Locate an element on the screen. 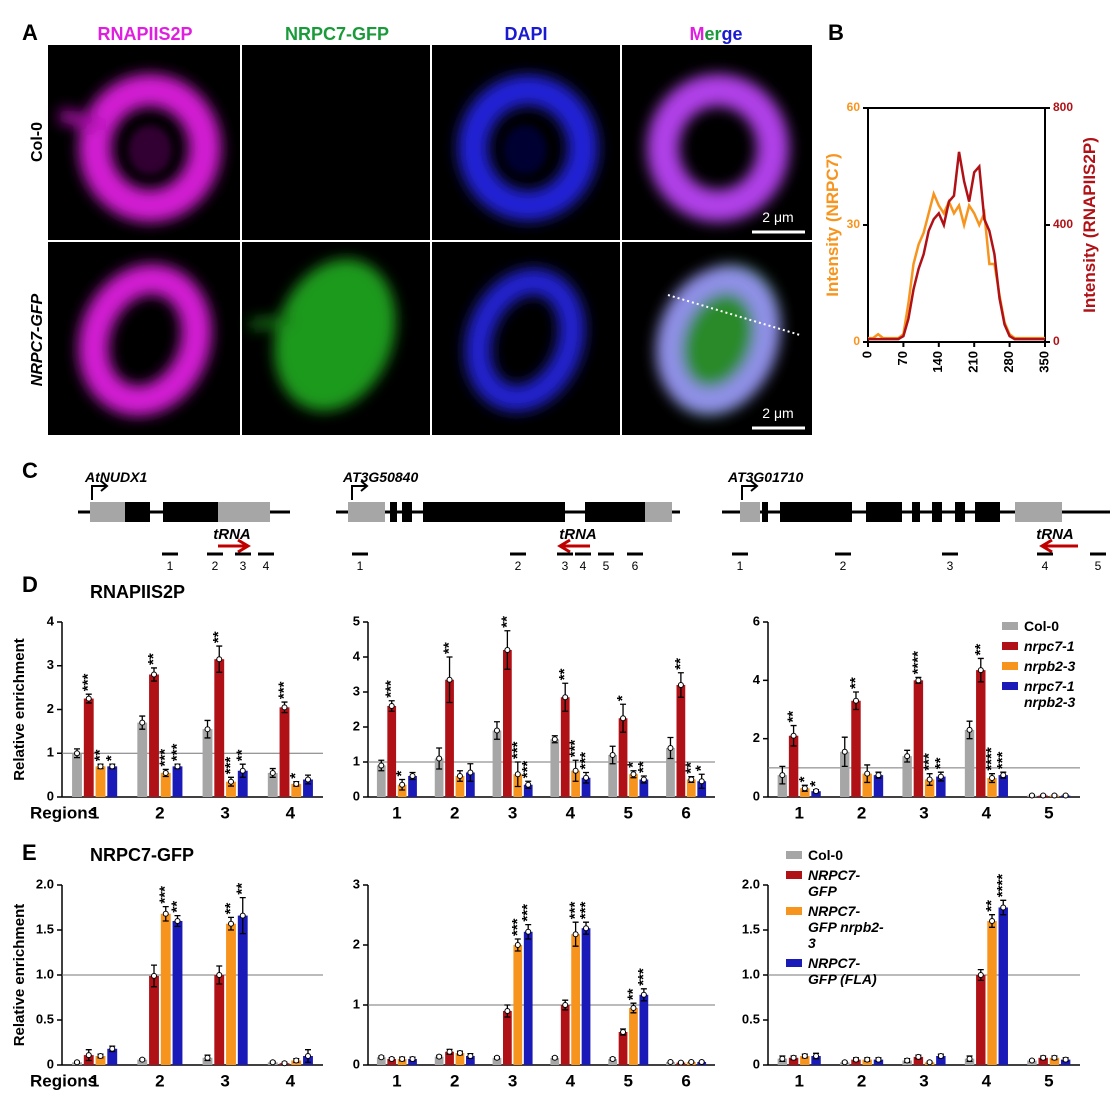  region-label: 5 is located at coordinates (1098, 566).